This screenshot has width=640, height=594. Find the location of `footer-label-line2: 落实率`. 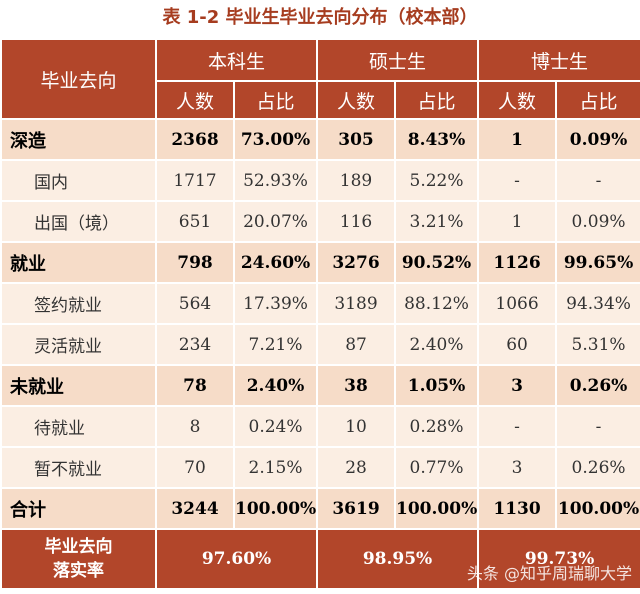

footer-label-line2: 落实率 is located at coordinates (78, 571).